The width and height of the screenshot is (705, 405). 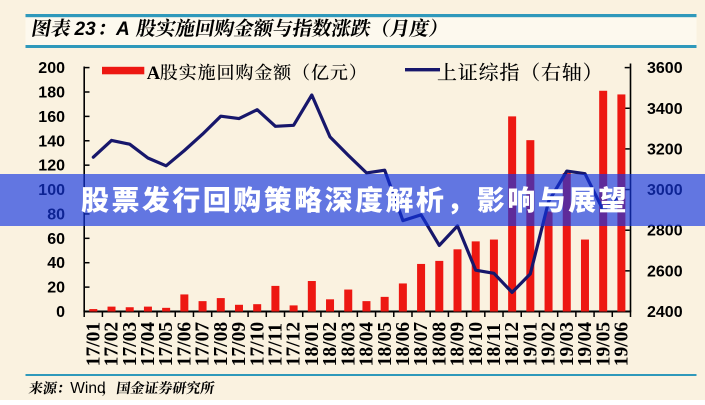 I want to click on svg-text: 18/02, so click(x=330, y=344).